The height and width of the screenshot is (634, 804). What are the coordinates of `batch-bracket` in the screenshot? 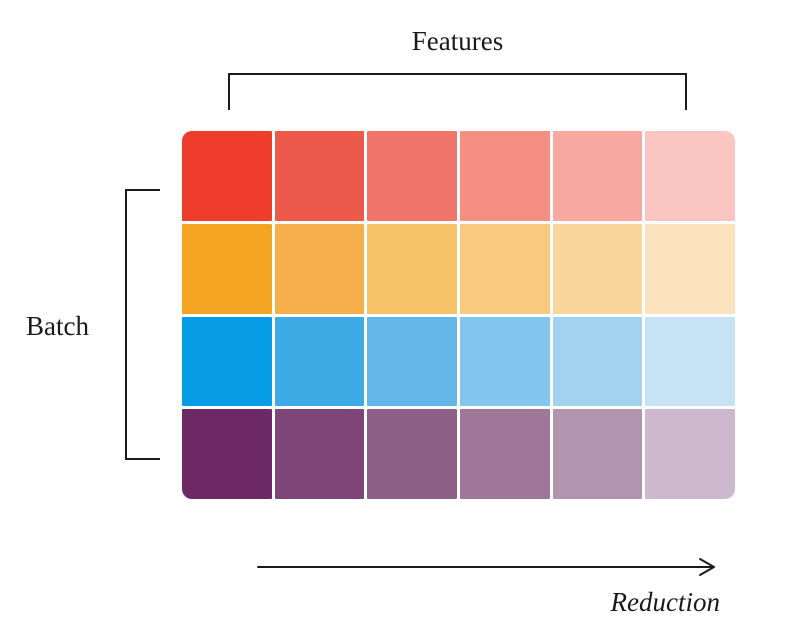 It's located at (142, 324).